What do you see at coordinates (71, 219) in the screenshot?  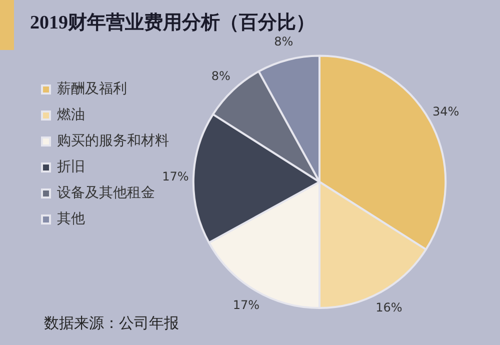 I see `legend-label: 其他` at bounding box center [71, 219].